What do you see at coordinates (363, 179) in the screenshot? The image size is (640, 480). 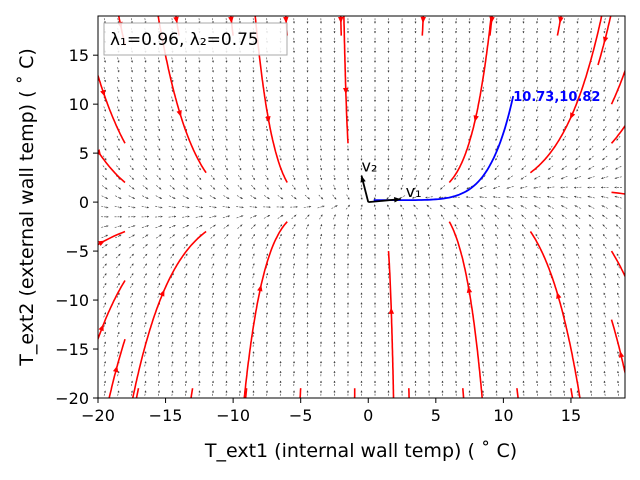 I see `eigenvector-arrowhead` at bounding box center [363, 179].